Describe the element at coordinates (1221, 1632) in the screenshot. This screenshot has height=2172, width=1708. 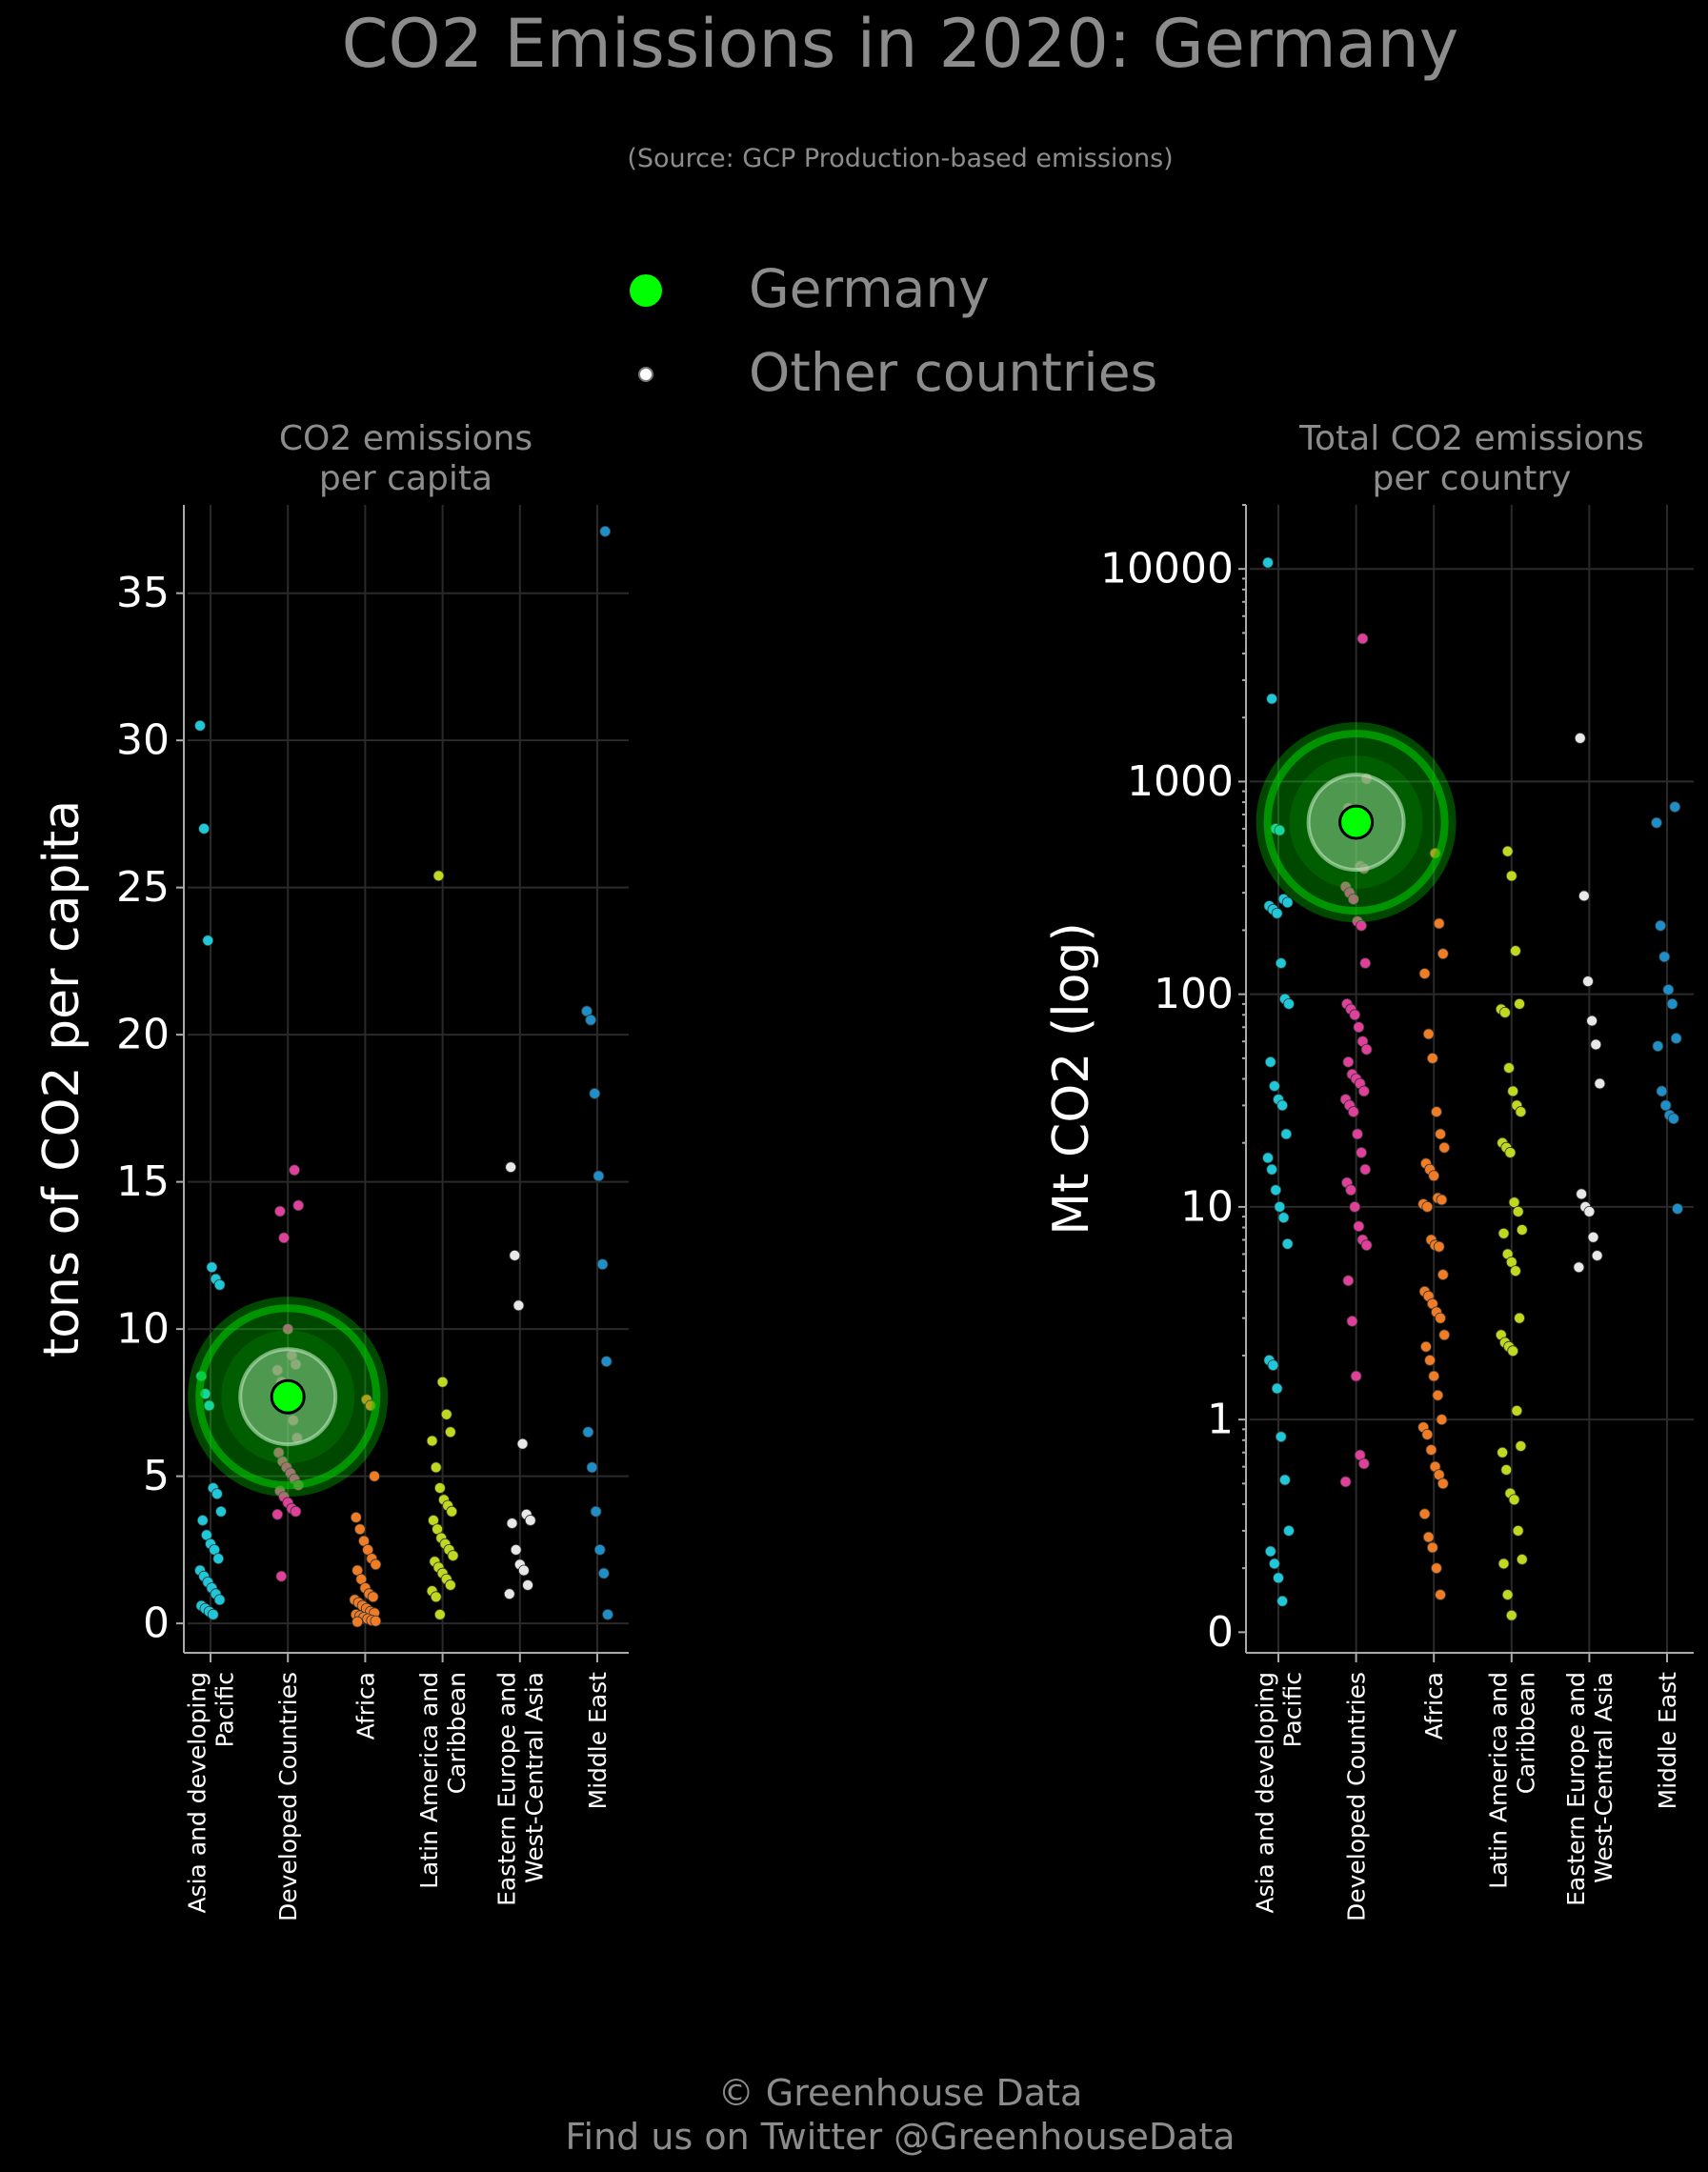
I see `y-tick-label: 0` at that location.